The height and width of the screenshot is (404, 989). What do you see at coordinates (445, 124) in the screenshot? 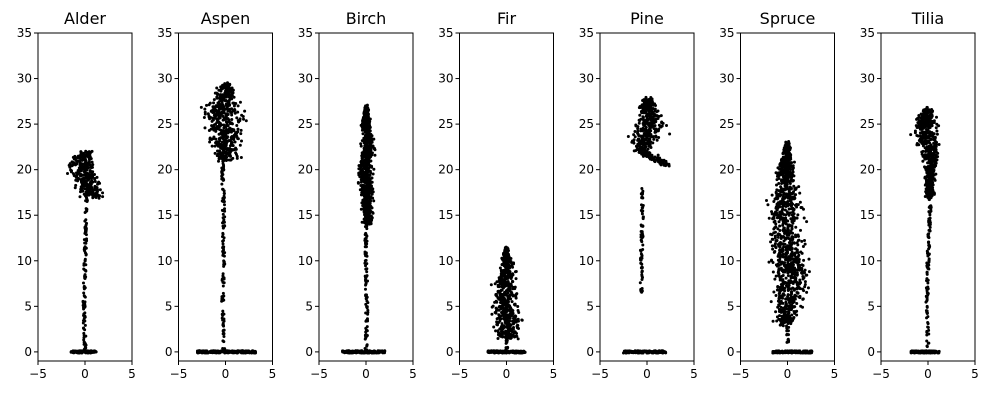
I see `y-tick-label: 25` at bounding box center [445, 124].